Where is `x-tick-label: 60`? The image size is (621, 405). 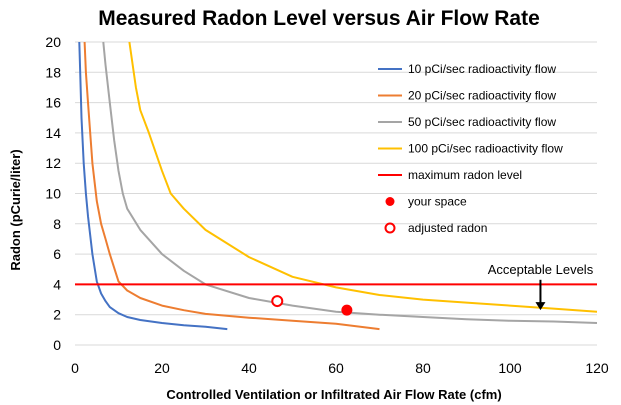 x-tick-label: 60 is located at coordinates (336, 368).